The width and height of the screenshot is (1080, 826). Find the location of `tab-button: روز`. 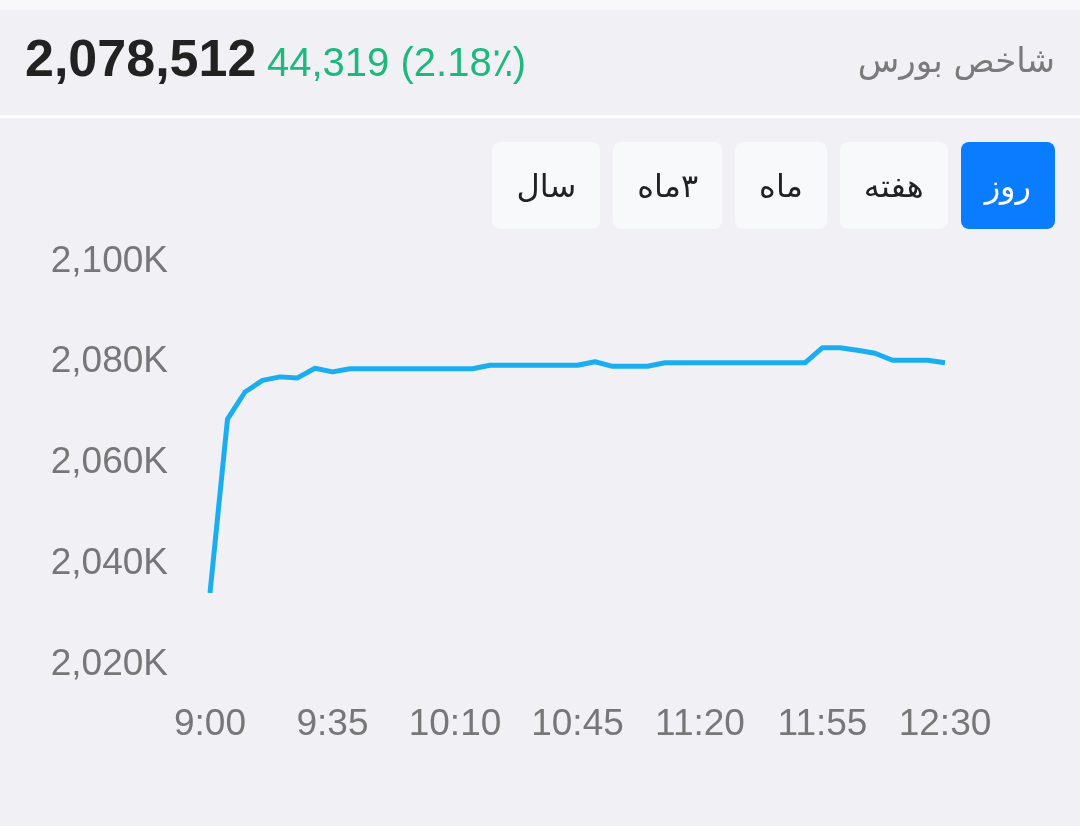

tab-button: روز is located at coordinates (1007, 185).